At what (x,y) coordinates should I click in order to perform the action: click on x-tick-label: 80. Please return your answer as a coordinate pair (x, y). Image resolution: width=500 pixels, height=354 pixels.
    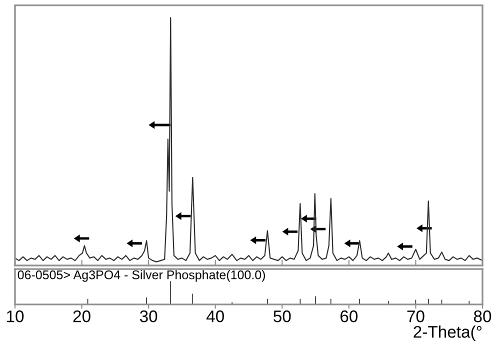
    Looking at the image, I should click on (483, 316).